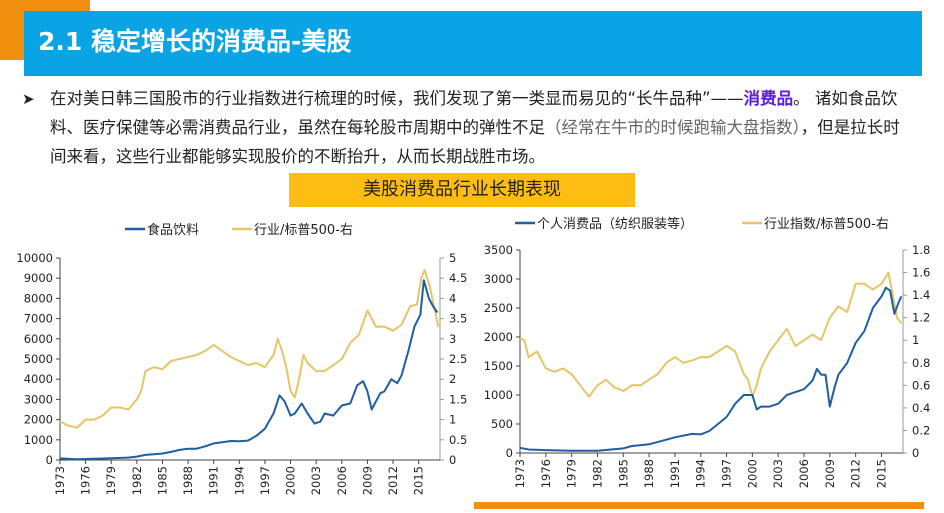 The image size is (944, 513). Describe the element at coordinates (921, 273) in the screenshot. I see `y-right-tick-label: 1.6` at that location.